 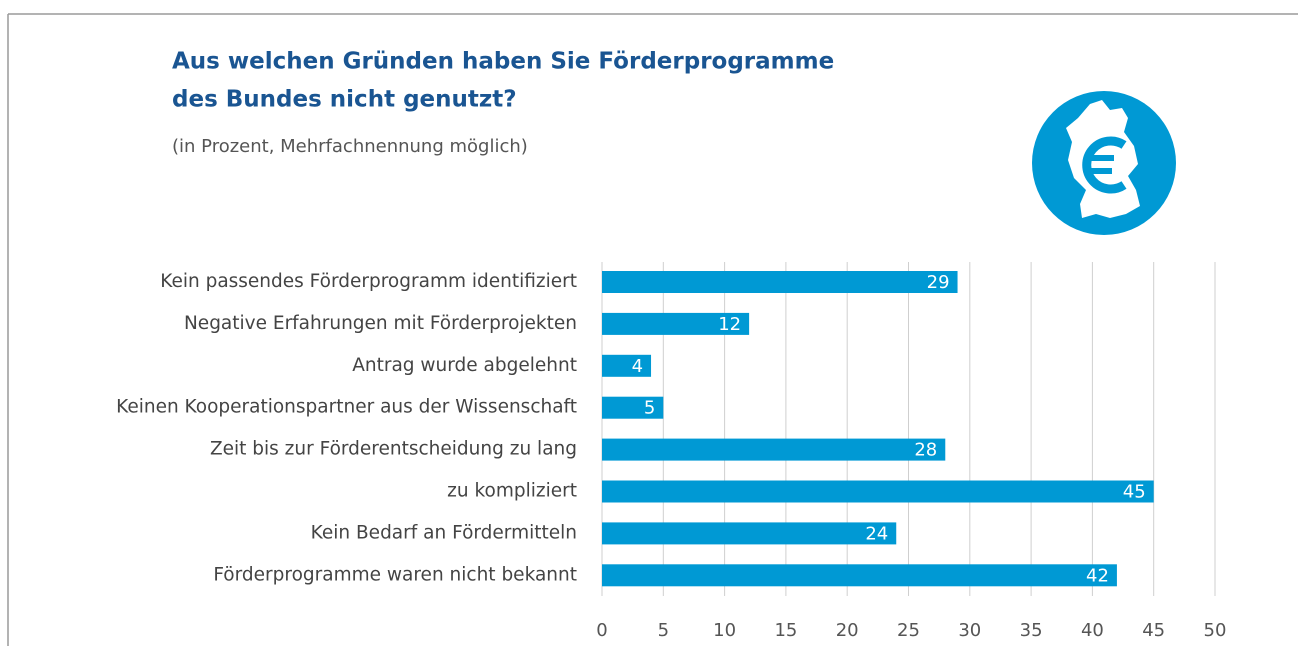 I want to click on x-tick-label: 5, so click(x=663, y=630).